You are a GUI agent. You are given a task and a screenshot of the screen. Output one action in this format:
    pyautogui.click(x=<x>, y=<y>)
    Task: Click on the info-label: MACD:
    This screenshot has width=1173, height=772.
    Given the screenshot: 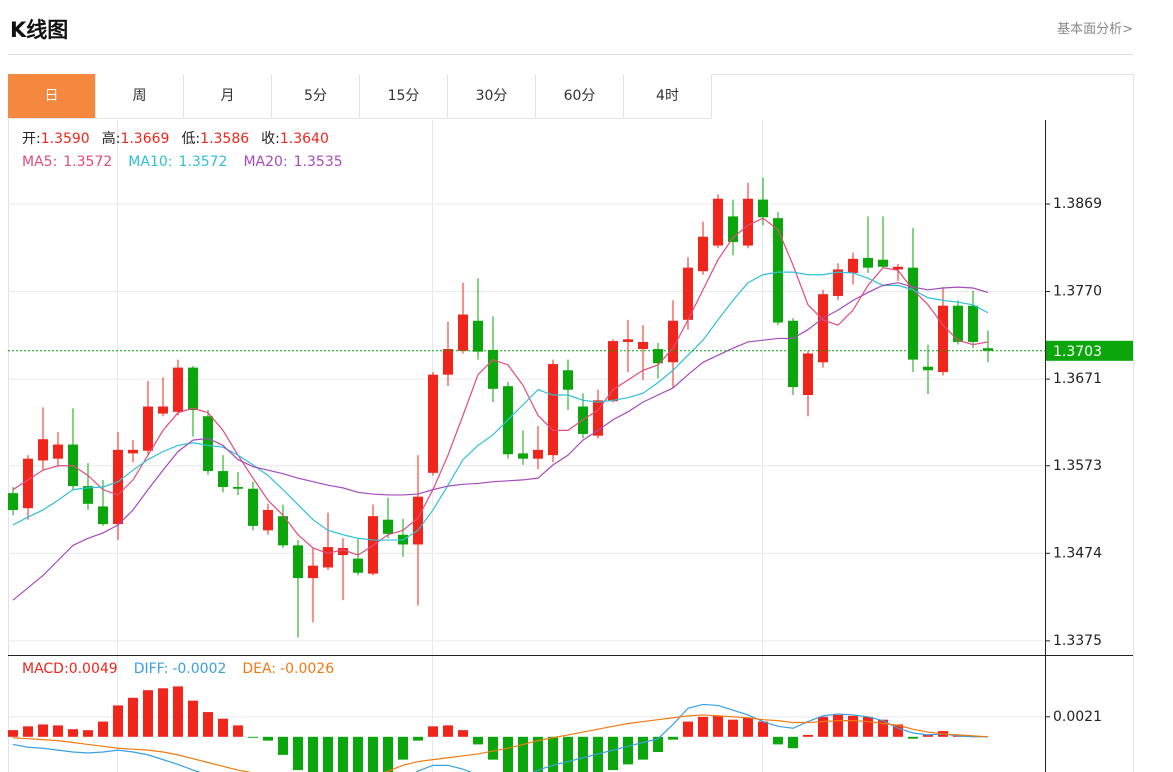 What is the action you would take?
    pyautogui.click(x=45, y=669)
    